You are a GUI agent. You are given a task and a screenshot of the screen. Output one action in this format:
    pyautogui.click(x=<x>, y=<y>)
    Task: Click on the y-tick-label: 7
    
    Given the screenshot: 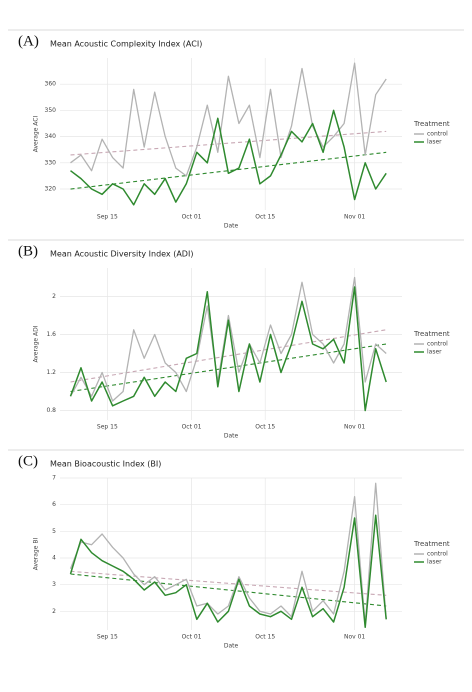 What is the action you would take?
    pyautogui.click(x=54, y=478)
    